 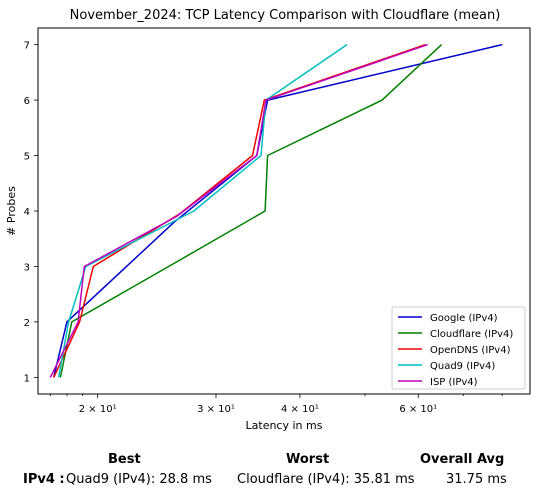 What do you see at coordinates (216, 409) in the screenshot?
I see `x-tick-label: 3 × 10¹` at bounding box center [216, 409].